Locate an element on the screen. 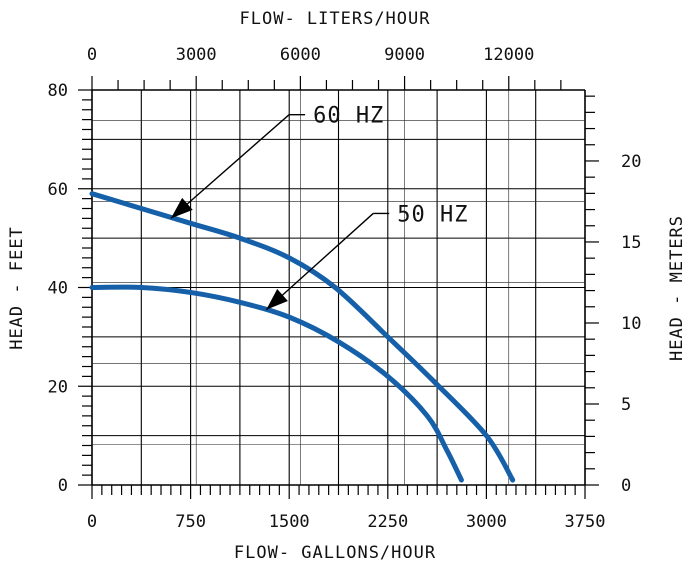 The height and width of the screenshot is (564, 685). x-tick-label: 3000 is located at coordinates (486, 522).